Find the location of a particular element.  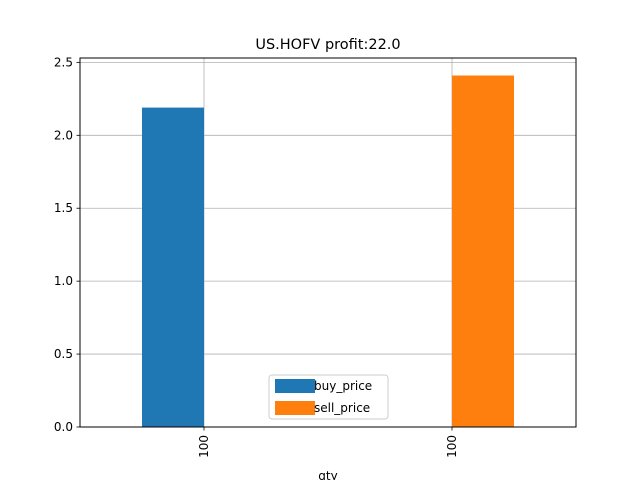

bar-buy-price is located at coordinates (173, 267).